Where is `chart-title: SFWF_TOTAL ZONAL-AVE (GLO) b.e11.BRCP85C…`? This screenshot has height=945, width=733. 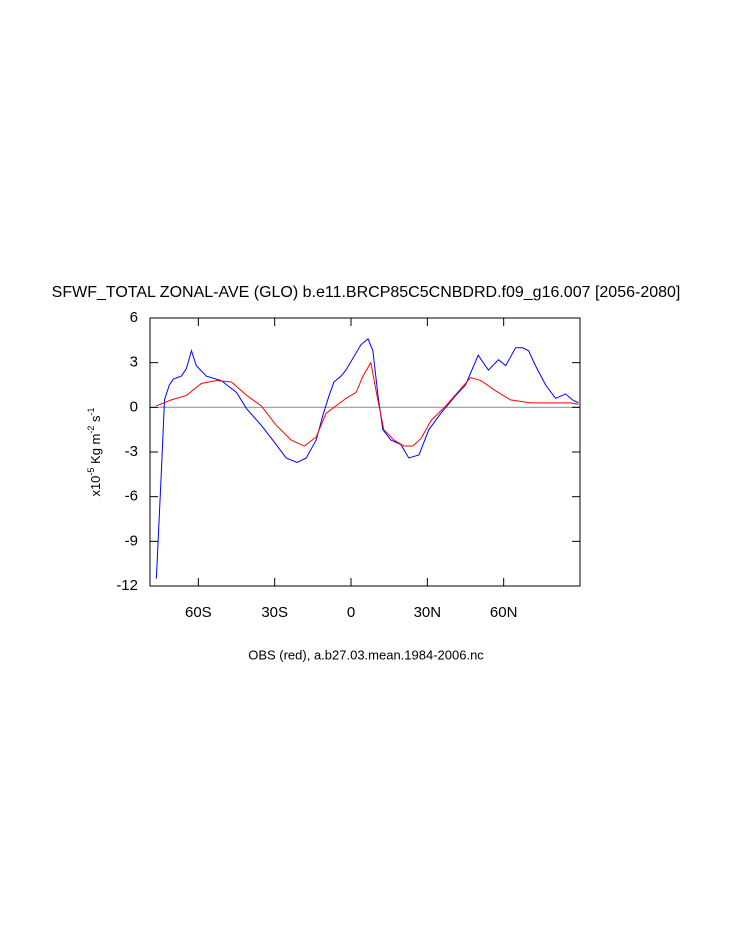
chart-title: SFWF_TOTAL ZONAL-AVE (GLO) b.e11.BRCP85C… is located at coordinates (366, 292).